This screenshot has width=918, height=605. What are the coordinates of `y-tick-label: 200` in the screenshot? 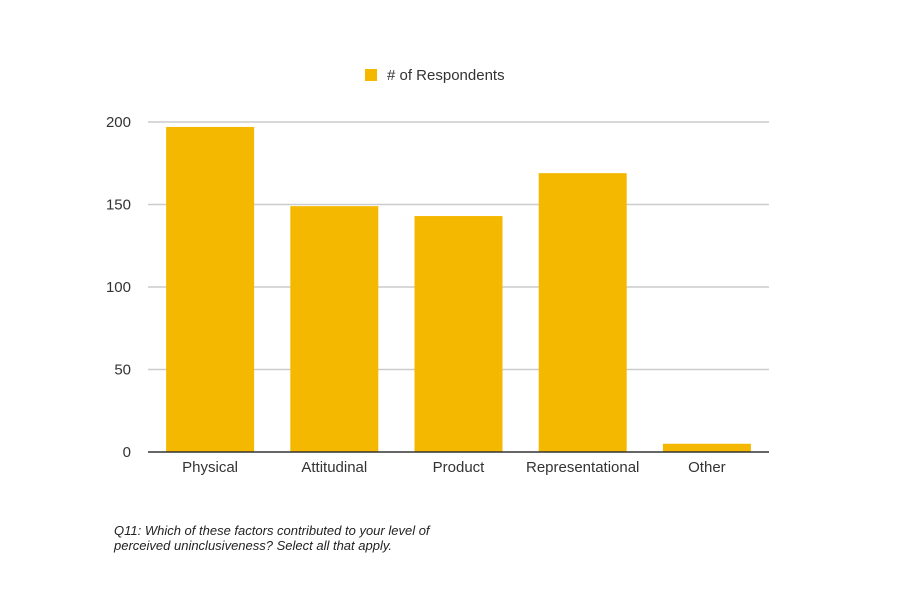 It's located at (118, 122).